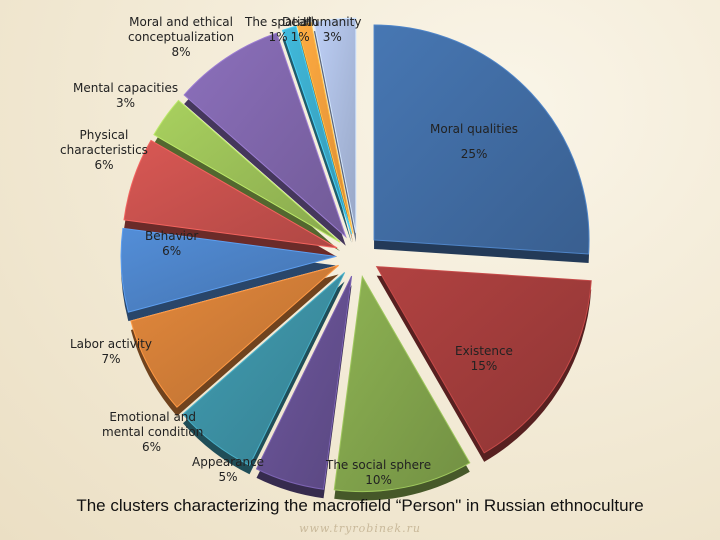 This screenshot has height=540, width=720. What do you see at coordinates (104, 150) in the screenshot?
I see `label-physical: Physical characteristics 6%` at bounding box center [104, 150].